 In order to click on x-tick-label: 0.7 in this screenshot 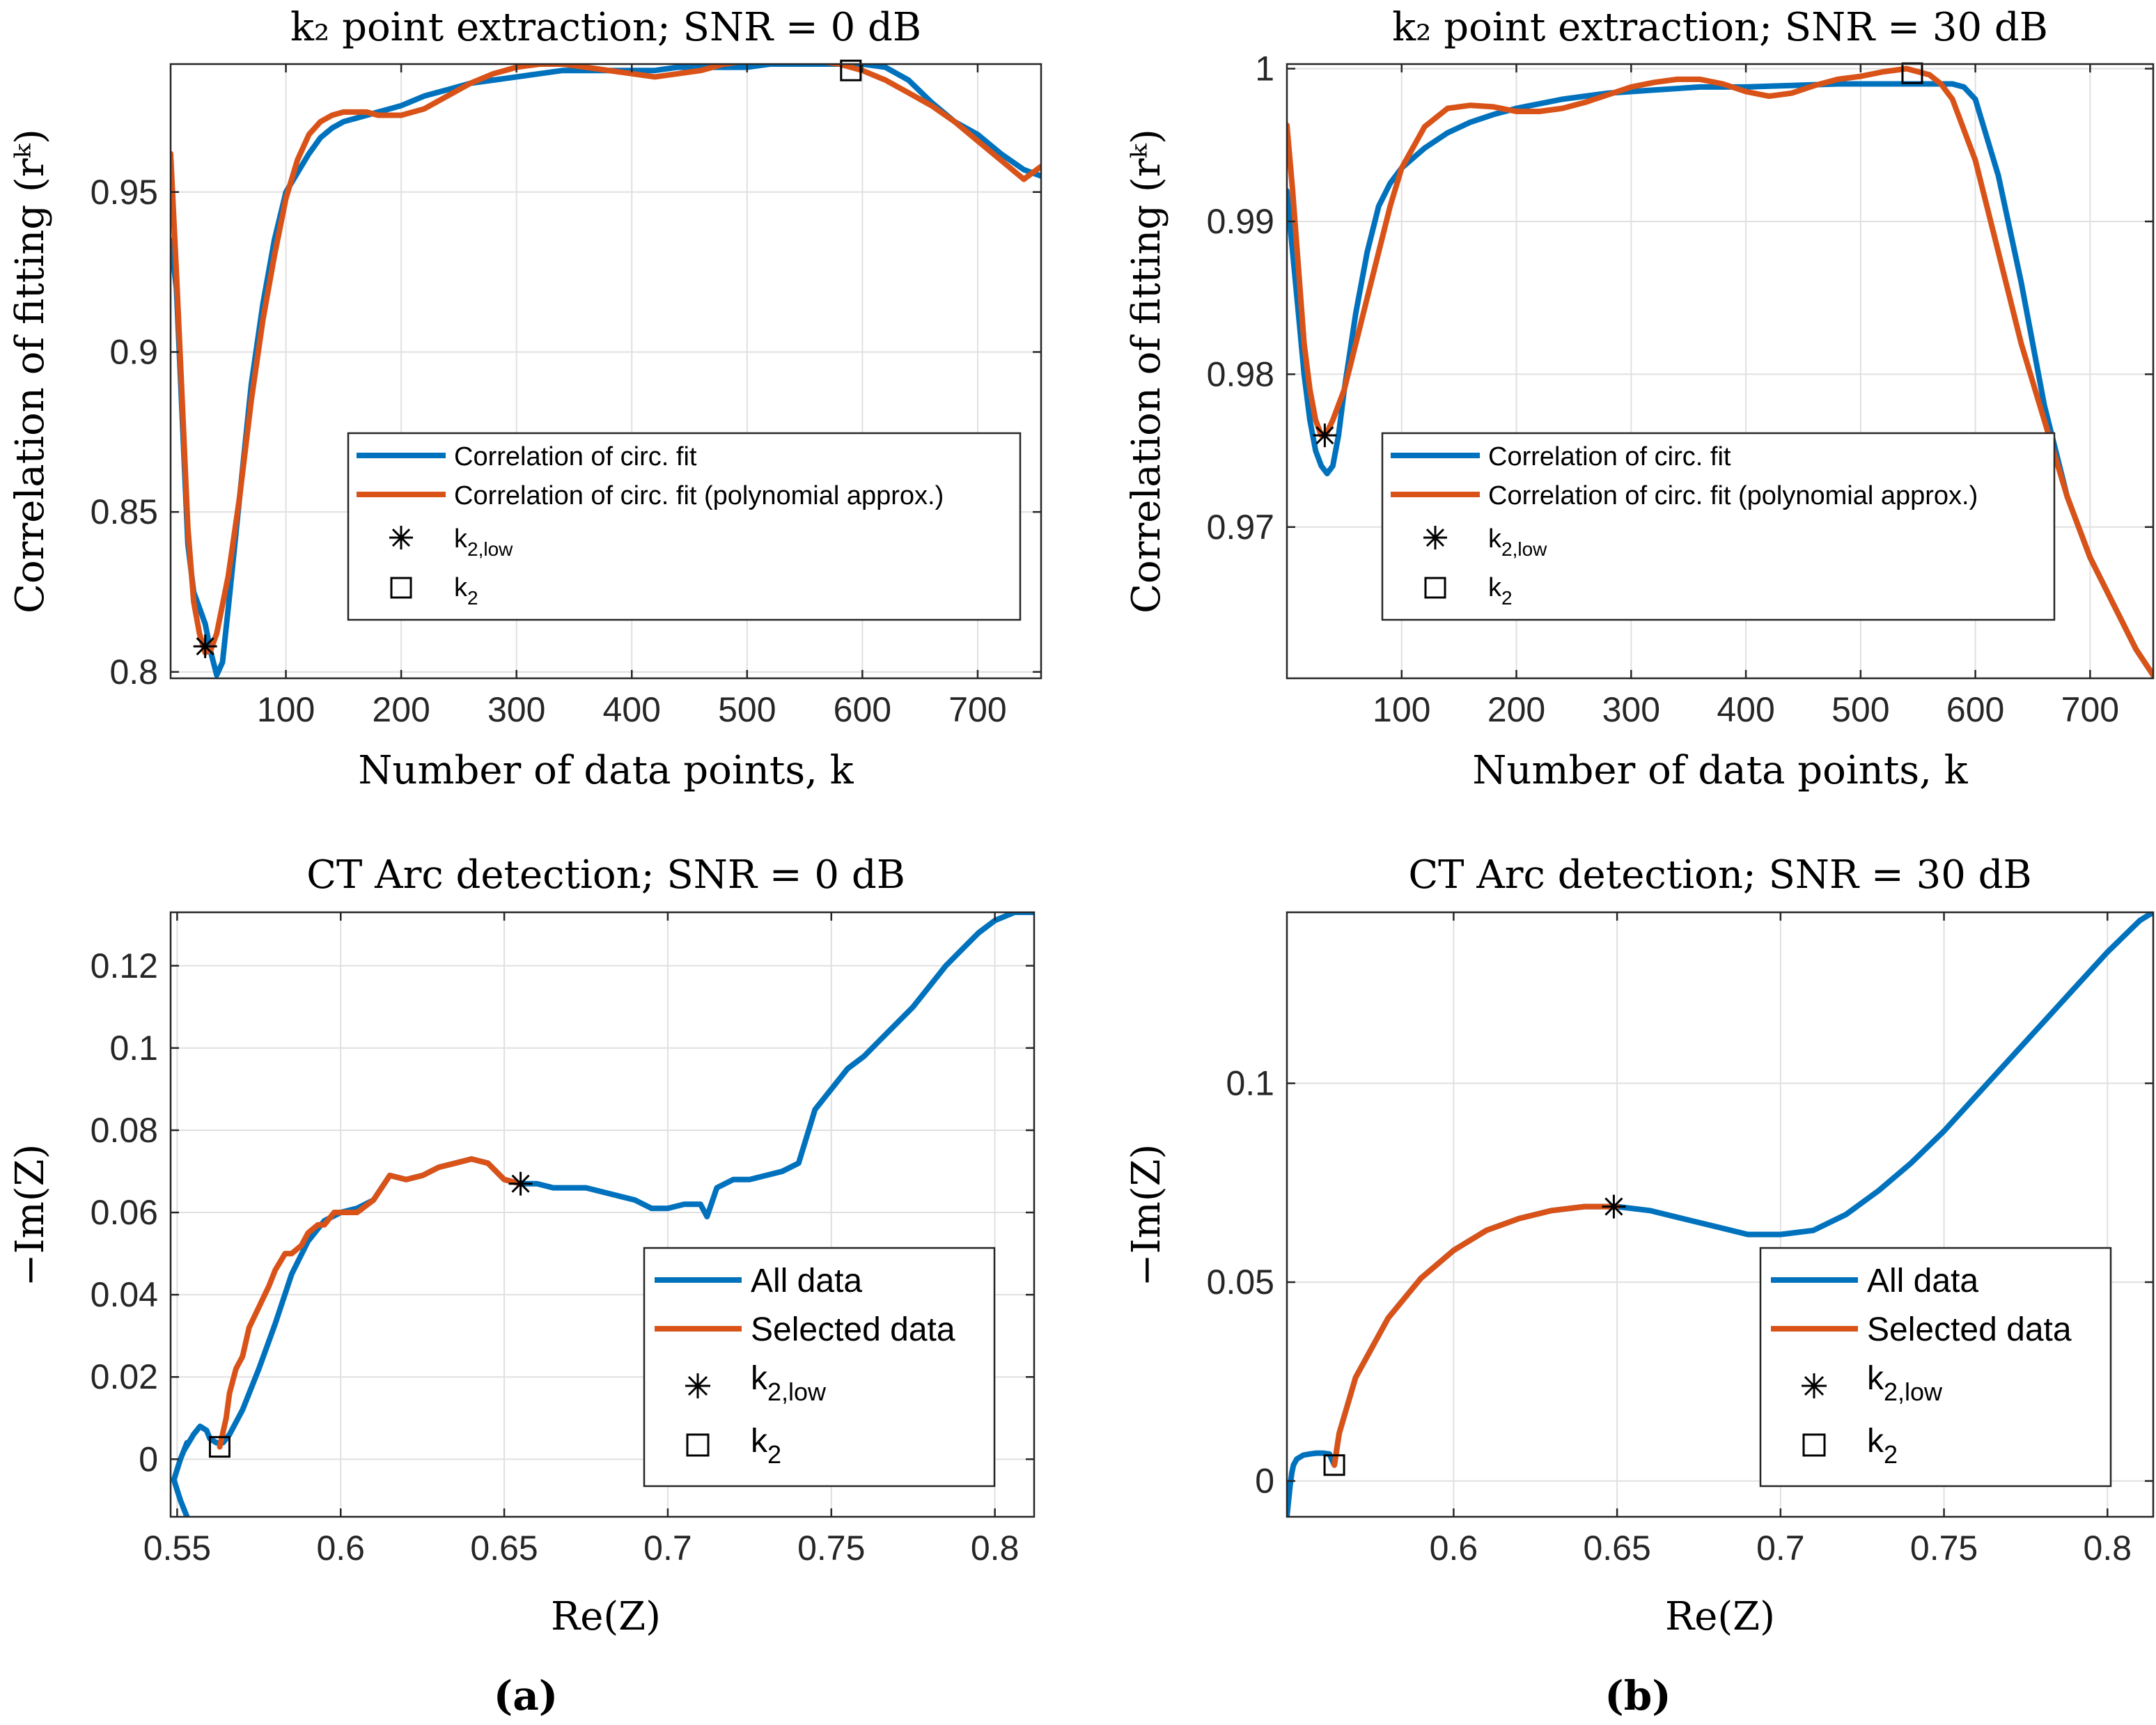, I will do `click(667, 1548)`.